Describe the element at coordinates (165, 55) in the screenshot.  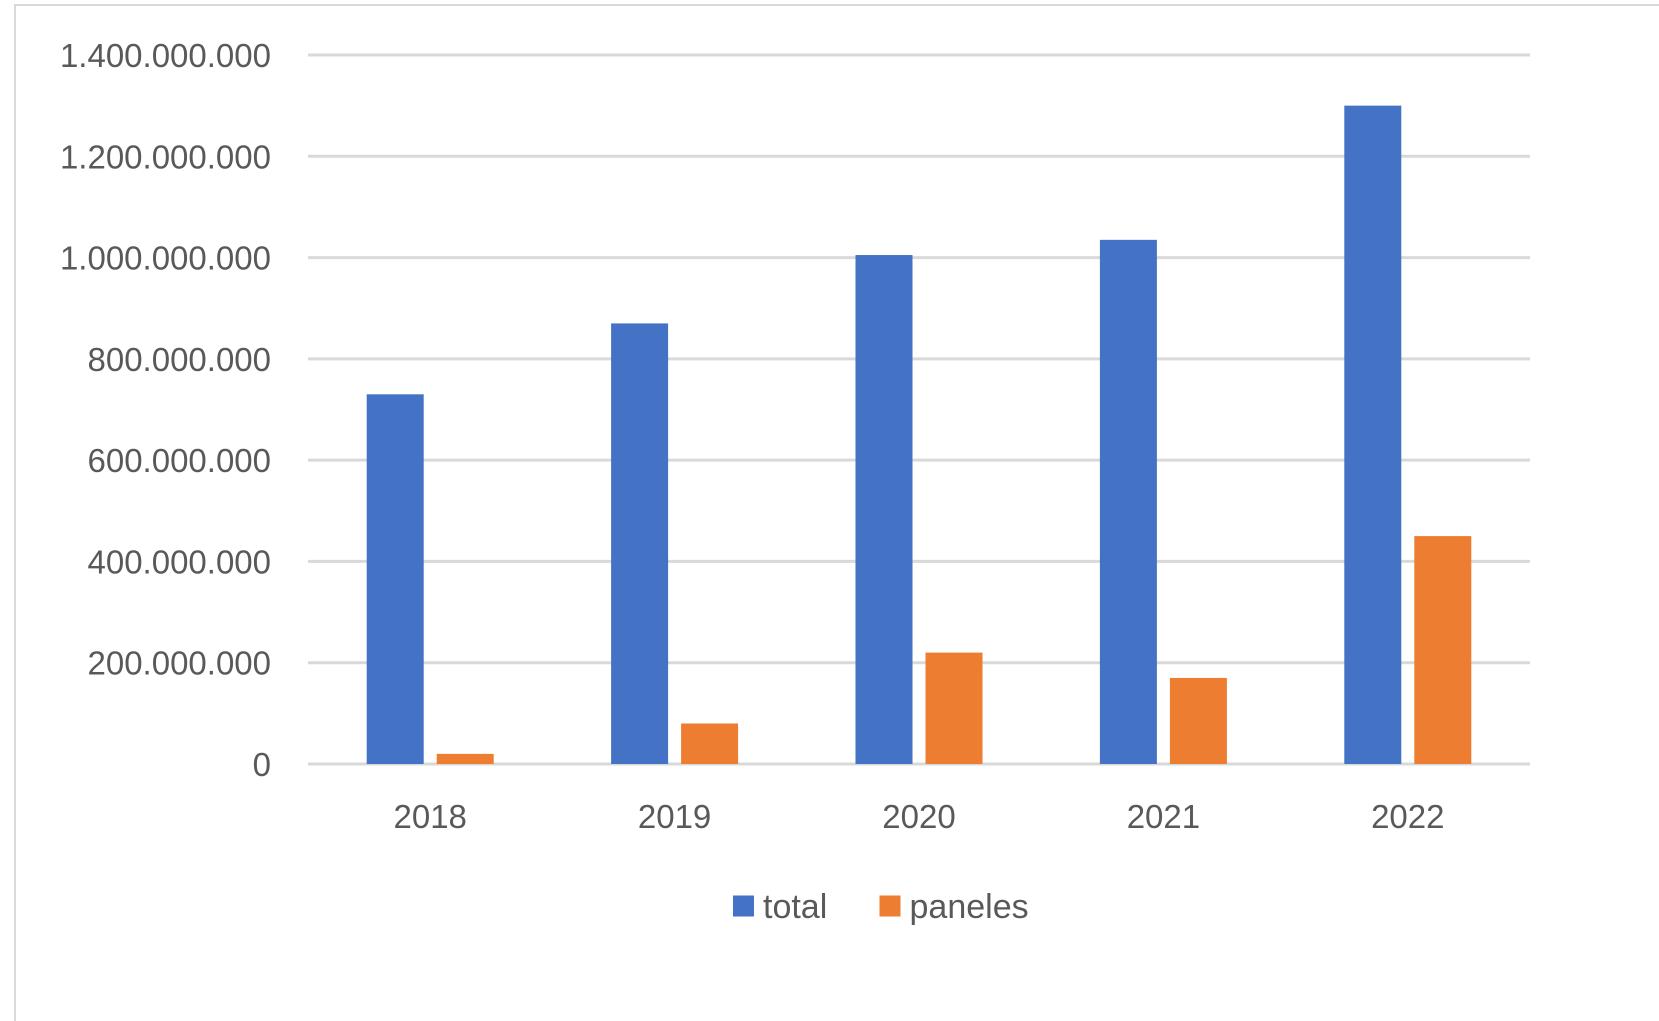
I see `y-tick-label: 1.400.000.000` at that location.